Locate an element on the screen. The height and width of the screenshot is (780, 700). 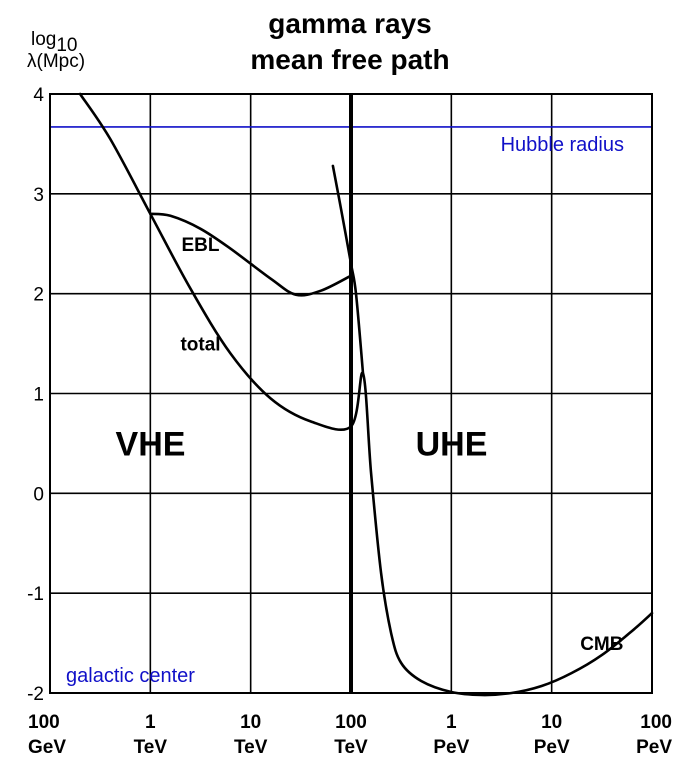
y-tick-label: 3 is located at coordinates (38, 195).